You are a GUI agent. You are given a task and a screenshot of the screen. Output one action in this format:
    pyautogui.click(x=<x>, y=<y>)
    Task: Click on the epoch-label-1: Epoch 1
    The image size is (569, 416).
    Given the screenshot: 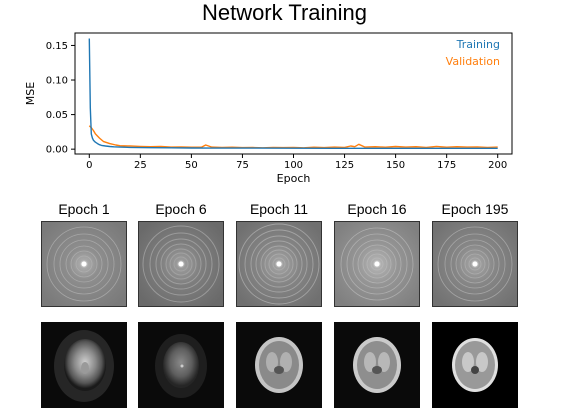 What is the action you would take?
    pyautogui.click(x=84, y=209)
    